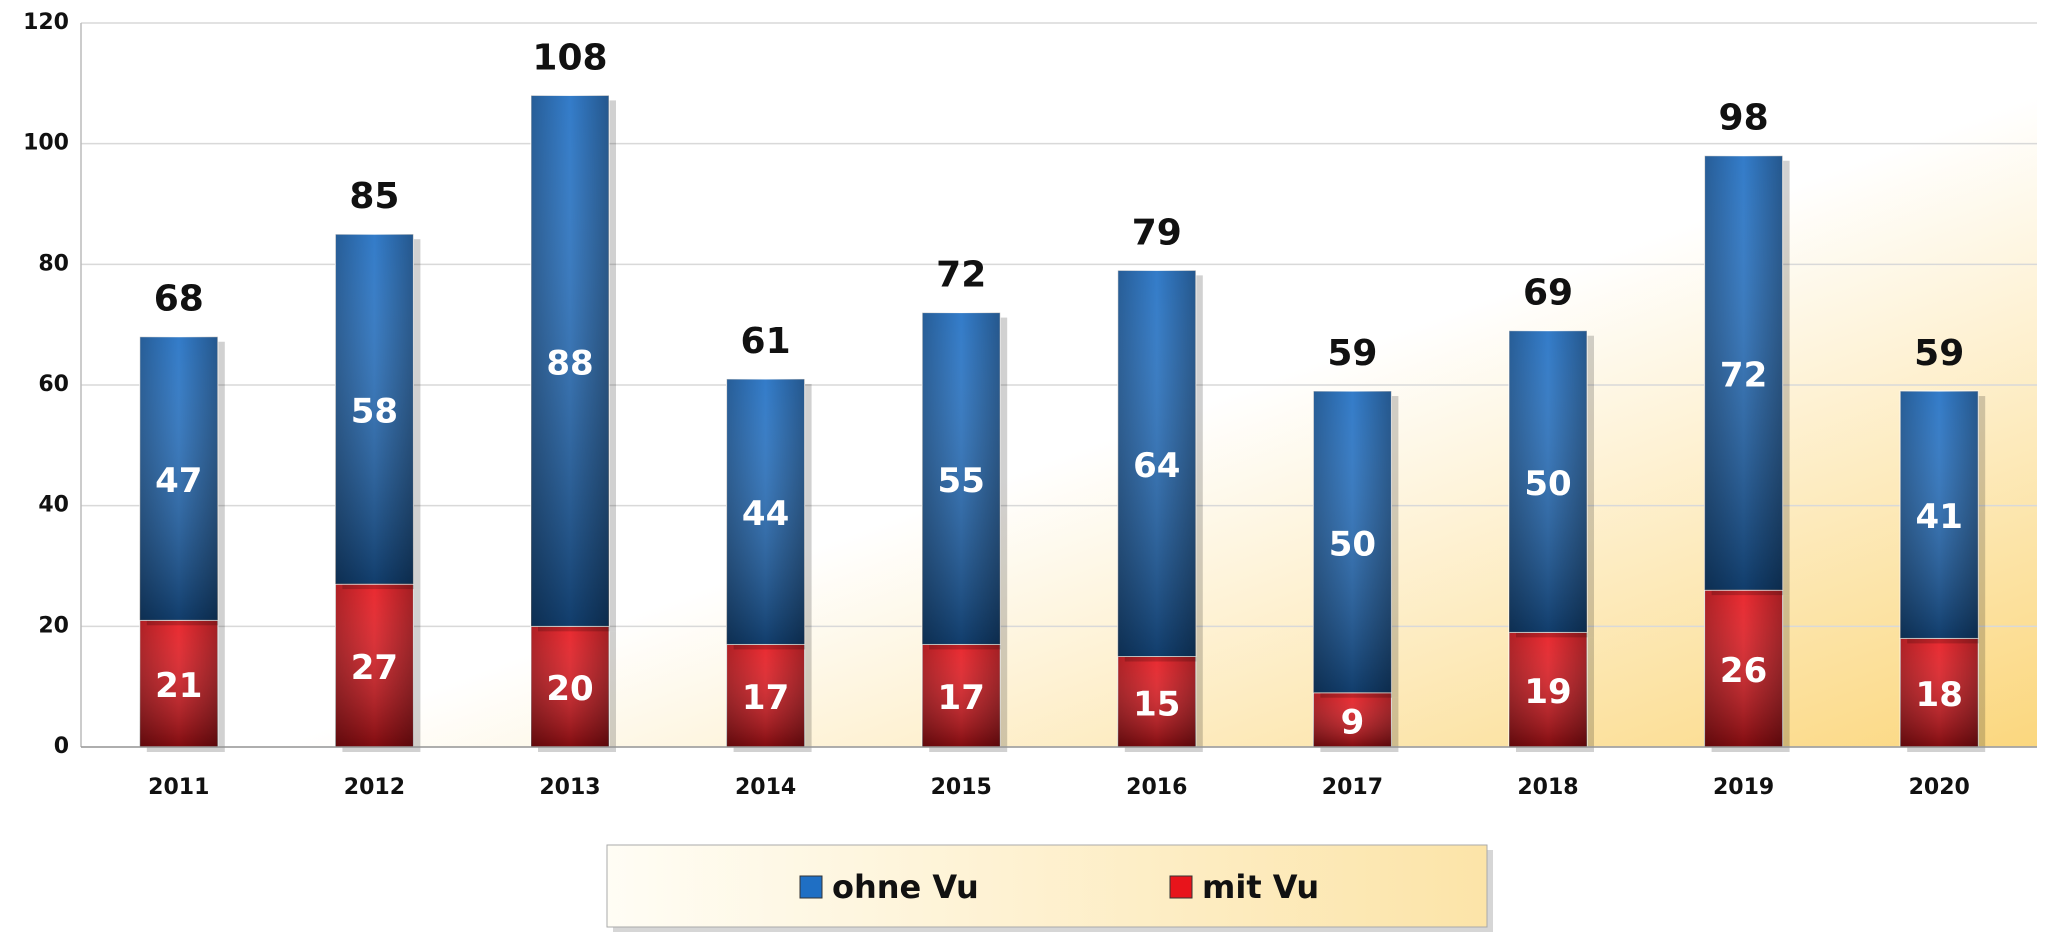 The image size is (2048, 937). Describe the element at coordinates (1352, 787) in the screenshot. I see `x-tick-label: 2017` at that location.